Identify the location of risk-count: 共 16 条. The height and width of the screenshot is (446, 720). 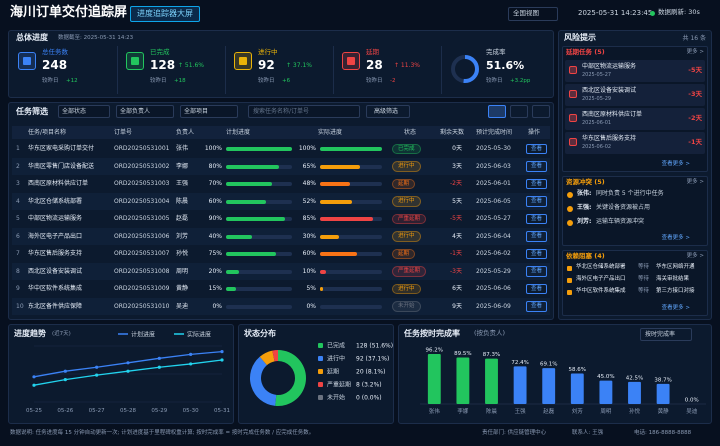
(694, 38).